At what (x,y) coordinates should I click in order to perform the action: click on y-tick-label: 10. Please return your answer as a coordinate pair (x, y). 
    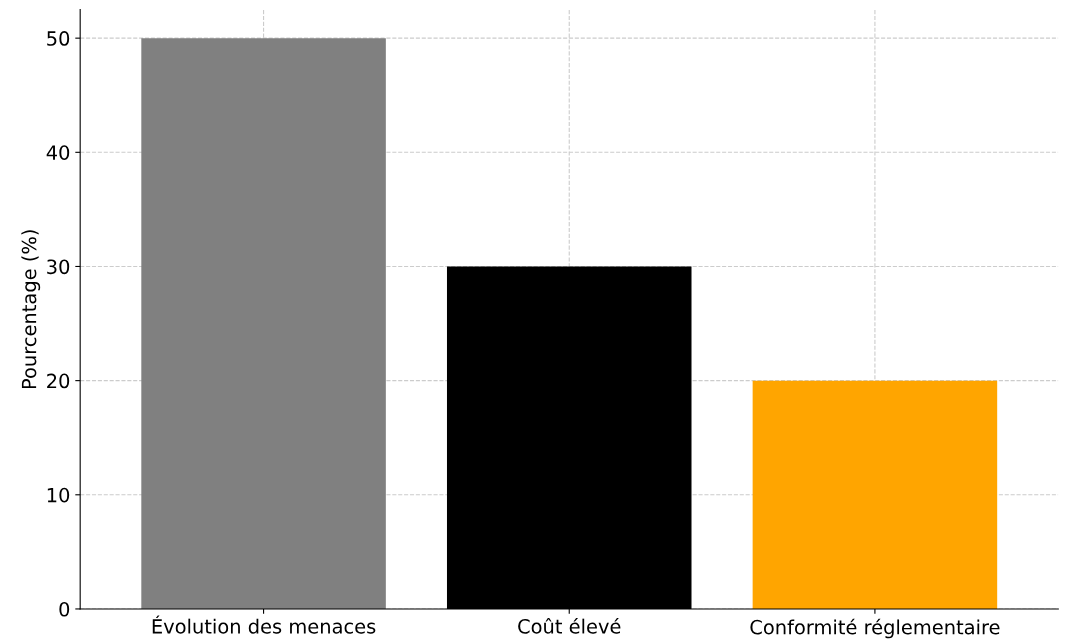
    Looking at the image, I should click on (58, 495).